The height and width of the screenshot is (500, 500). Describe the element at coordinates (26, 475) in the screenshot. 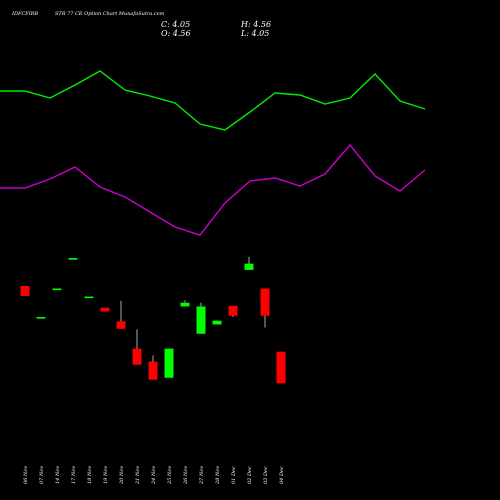

I see `x-tick-label: 06 Nov` at that location.